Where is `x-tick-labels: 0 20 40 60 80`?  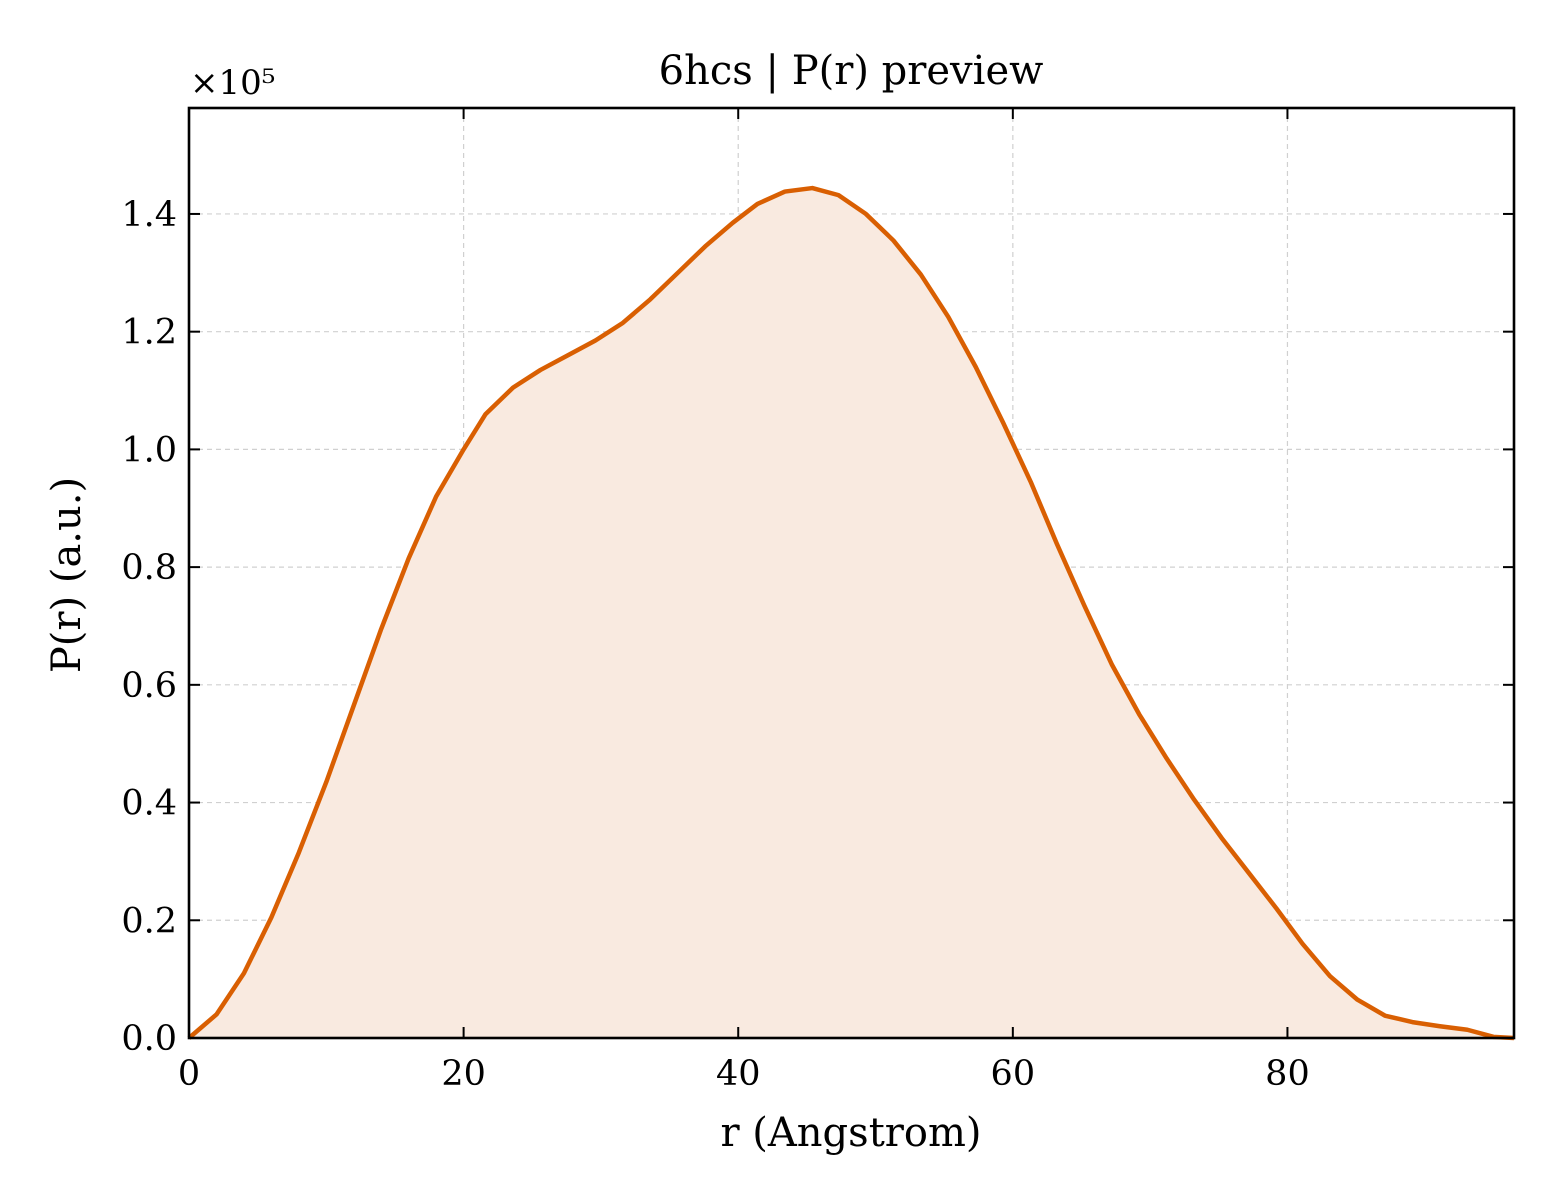 x-tick-labels: 0 20 40 60 80 is located at coordinates (744, 1074).